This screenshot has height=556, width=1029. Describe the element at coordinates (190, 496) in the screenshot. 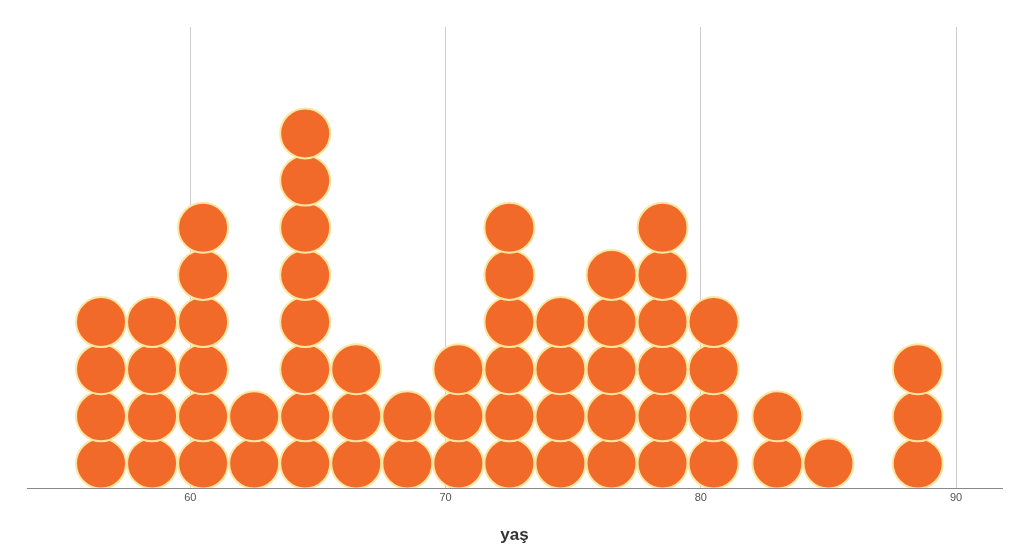

I see `x-tick-label: 60` at that location.